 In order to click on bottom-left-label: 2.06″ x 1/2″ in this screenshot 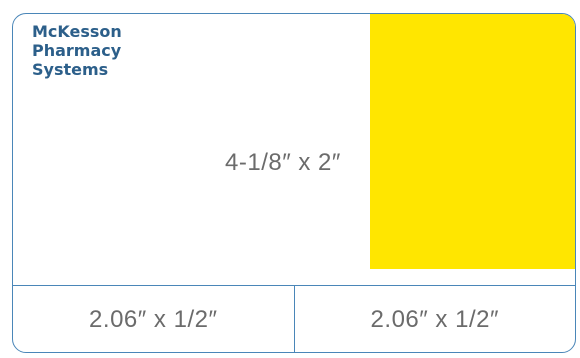, I will do `click(154, 319)`.